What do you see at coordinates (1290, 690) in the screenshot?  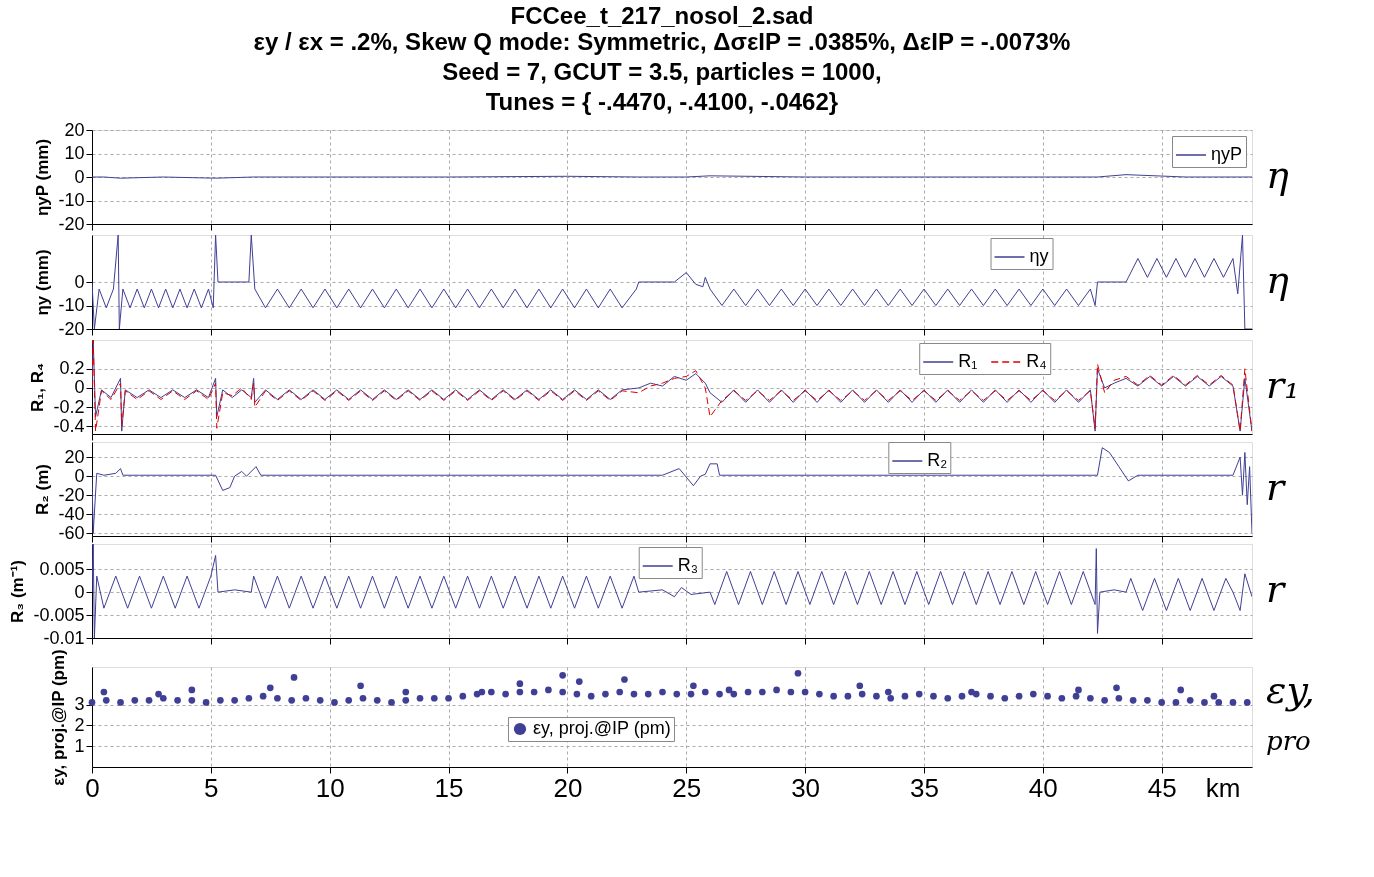 I see `text: εy,` at bounding box center [1290, 690].